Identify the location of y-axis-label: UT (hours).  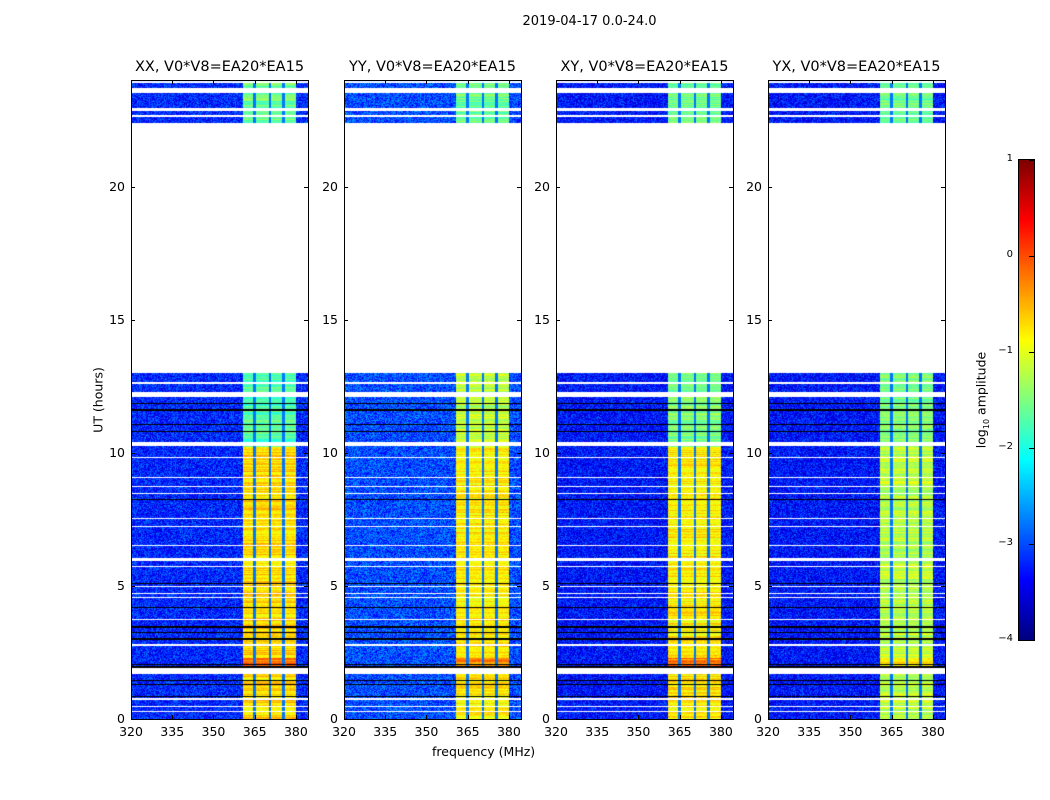
(98, 400).